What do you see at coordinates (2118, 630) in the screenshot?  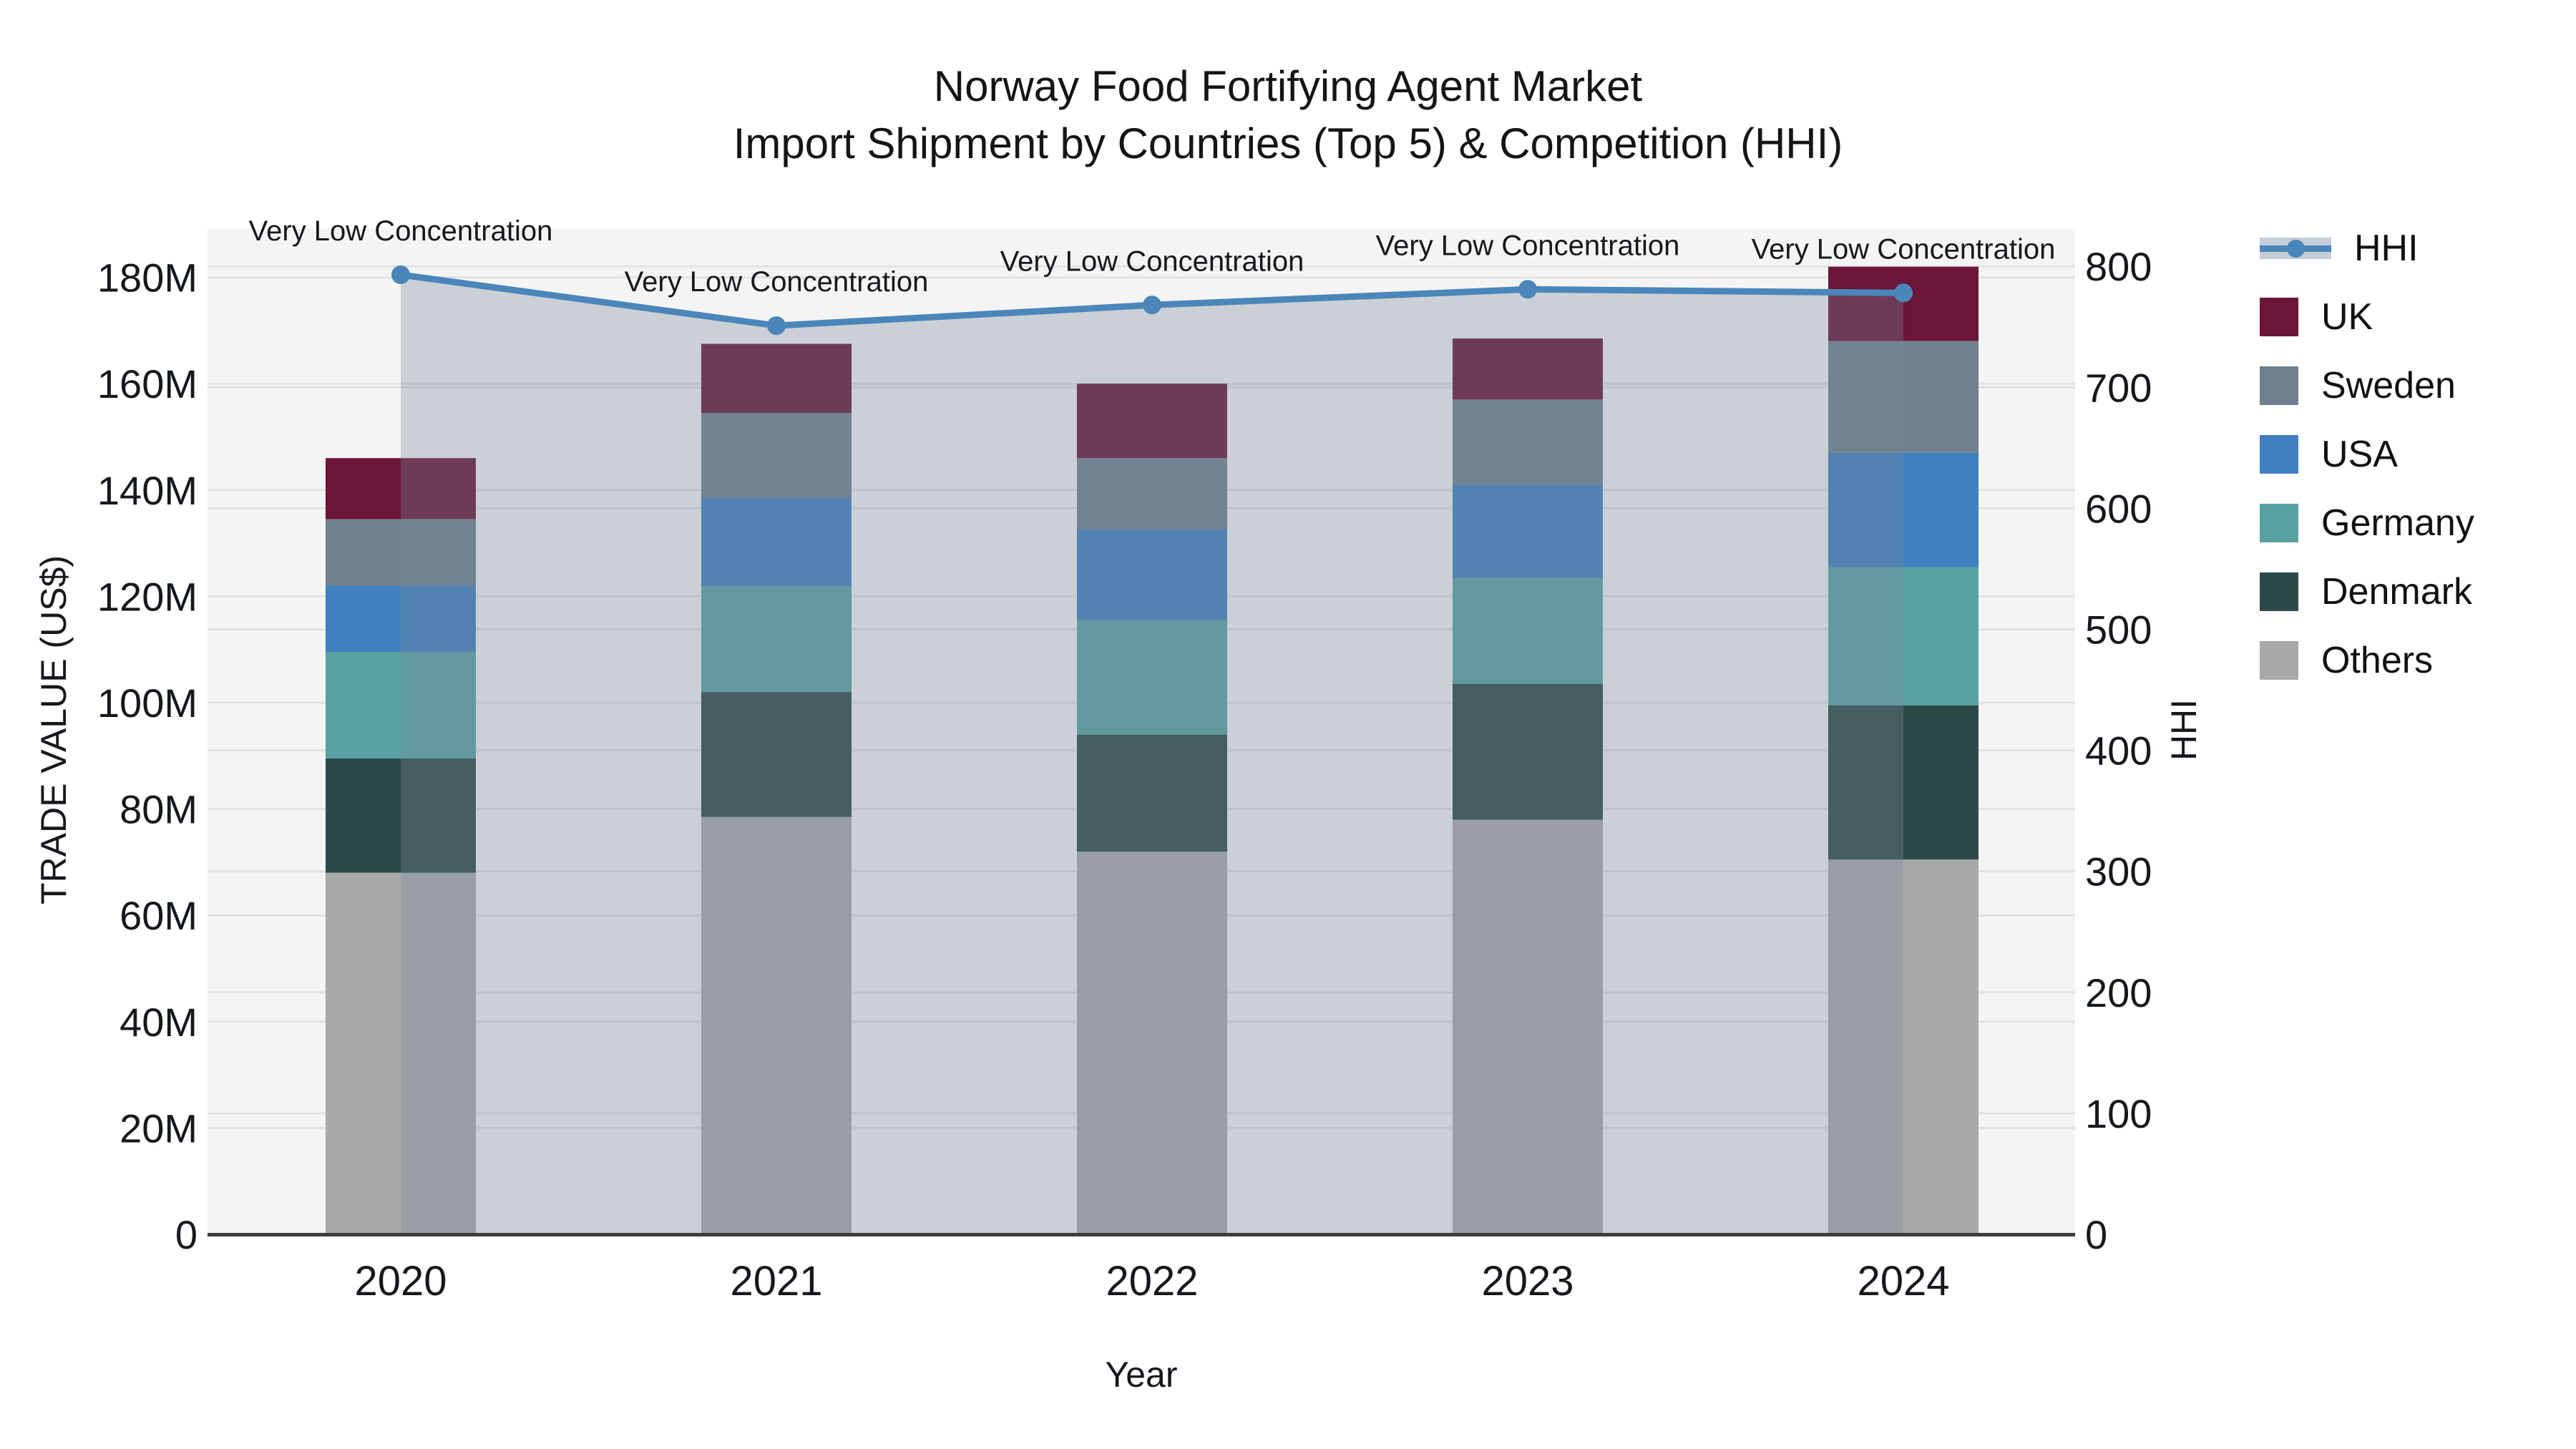 I see `y-right-tick-label-500: 500` at bounding box center [2118, 630].